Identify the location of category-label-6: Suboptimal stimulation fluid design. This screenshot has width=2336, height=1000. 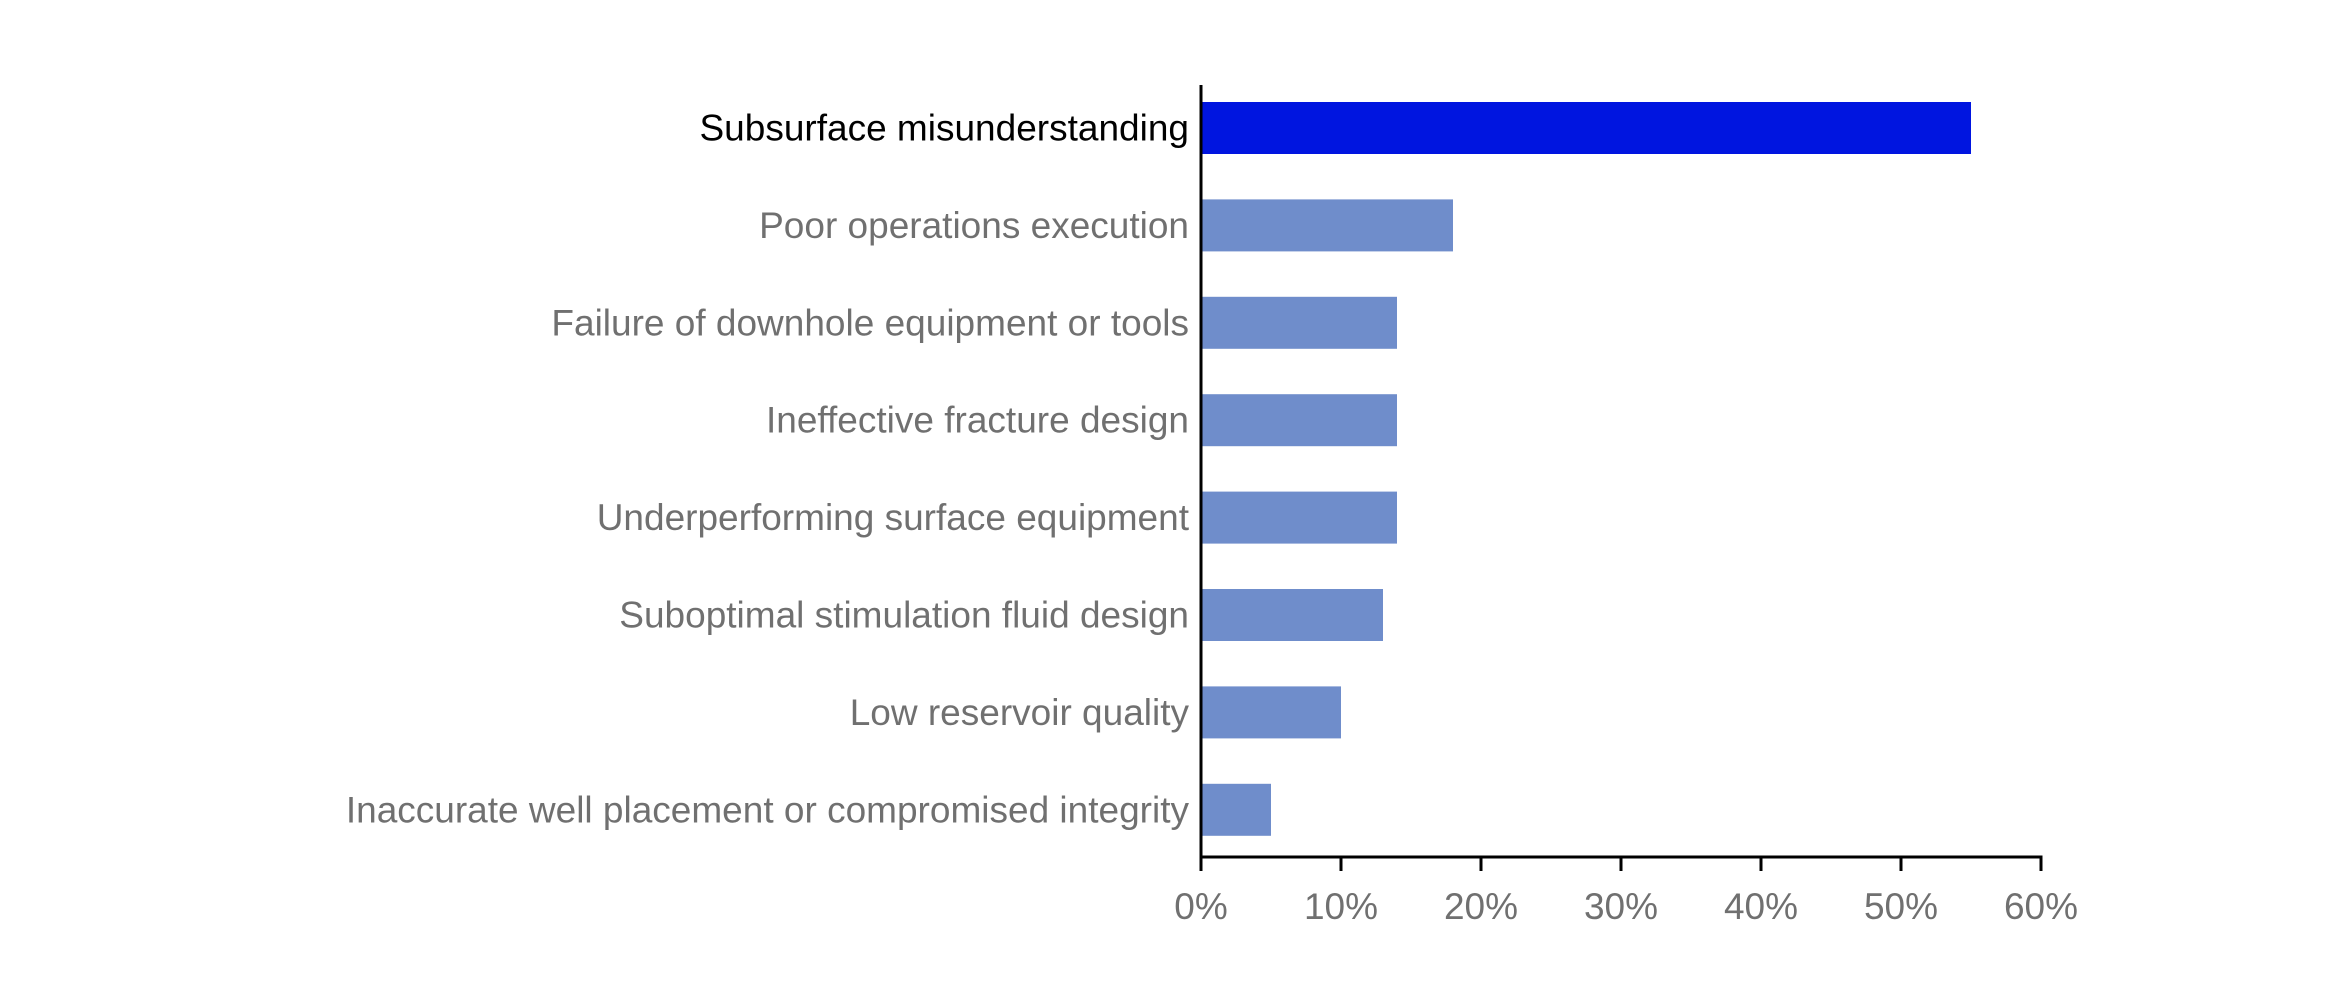
(904, 615).